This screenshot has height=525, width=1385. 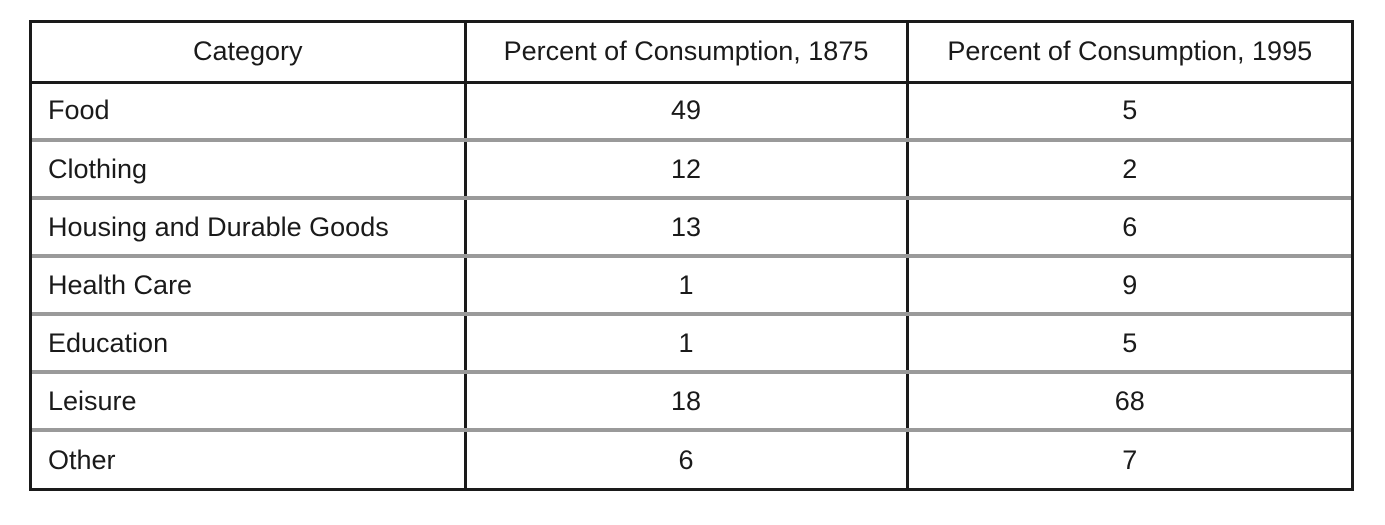 What do you see at coordinates (1128, 226) in the screenshot?
I see `value-1995-cell: 6` at bounding box center [1128, 226].